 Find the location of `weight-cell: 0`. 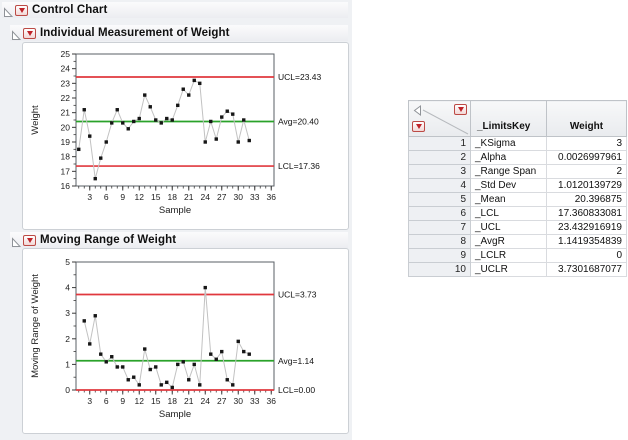

weight-cell: 0 is located at coordinates (586, 255).